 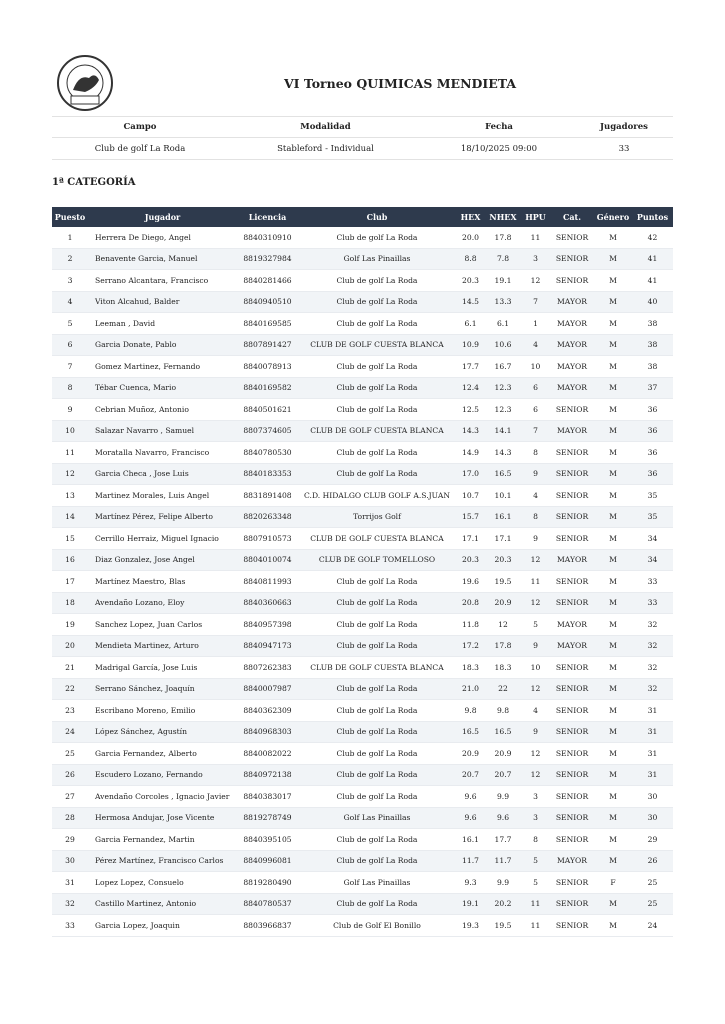 What do you see at coordinates (70, 345) in the screenshot?
I see `table-cell: 6` at bounding box center [70, 345].